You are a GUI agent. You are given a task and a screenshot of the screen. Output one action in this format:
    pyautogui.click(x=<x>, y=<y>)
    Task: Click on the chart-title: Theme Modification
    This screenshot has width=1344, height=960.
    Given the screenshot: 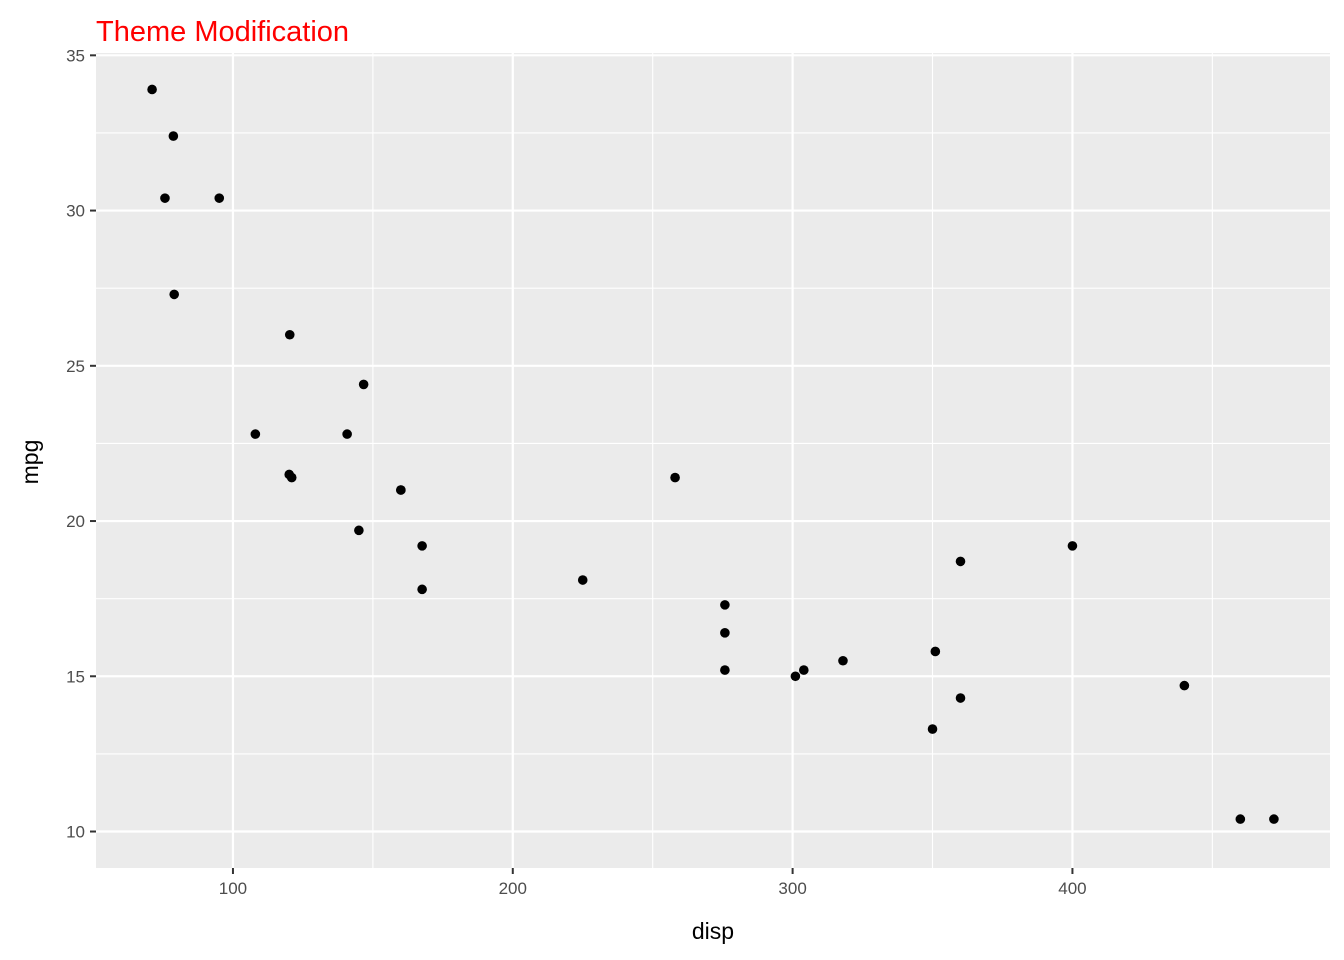 What is the action you would take?
    pyautogui.click(x=222, y=32)
    